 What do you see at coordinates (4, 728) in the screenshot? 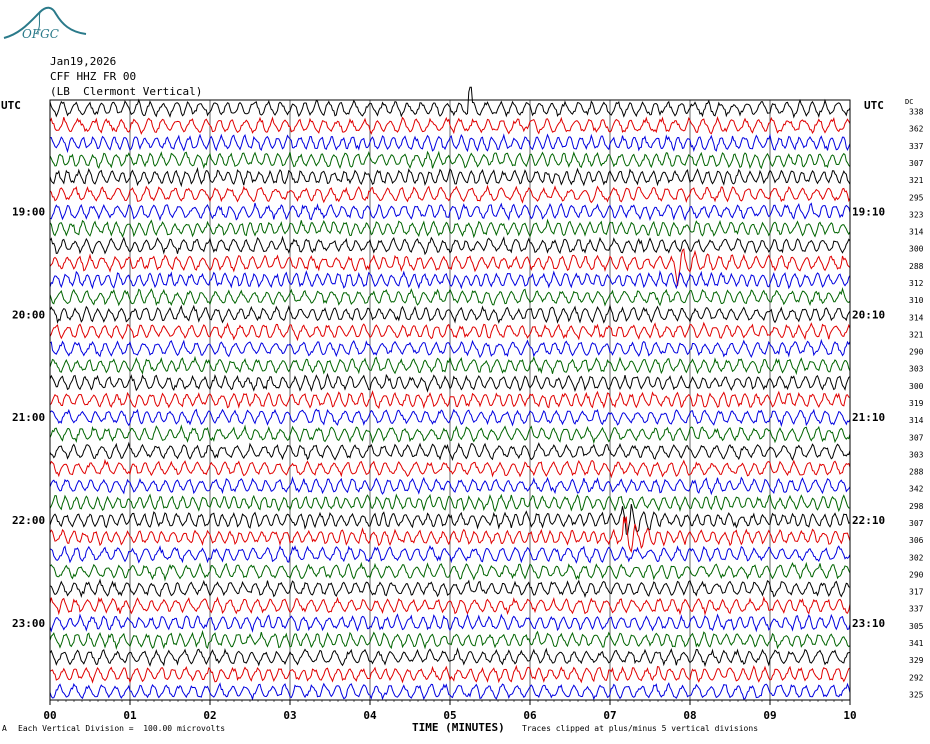
I see `scale-prefix: A` at bounding box center [4, 728].